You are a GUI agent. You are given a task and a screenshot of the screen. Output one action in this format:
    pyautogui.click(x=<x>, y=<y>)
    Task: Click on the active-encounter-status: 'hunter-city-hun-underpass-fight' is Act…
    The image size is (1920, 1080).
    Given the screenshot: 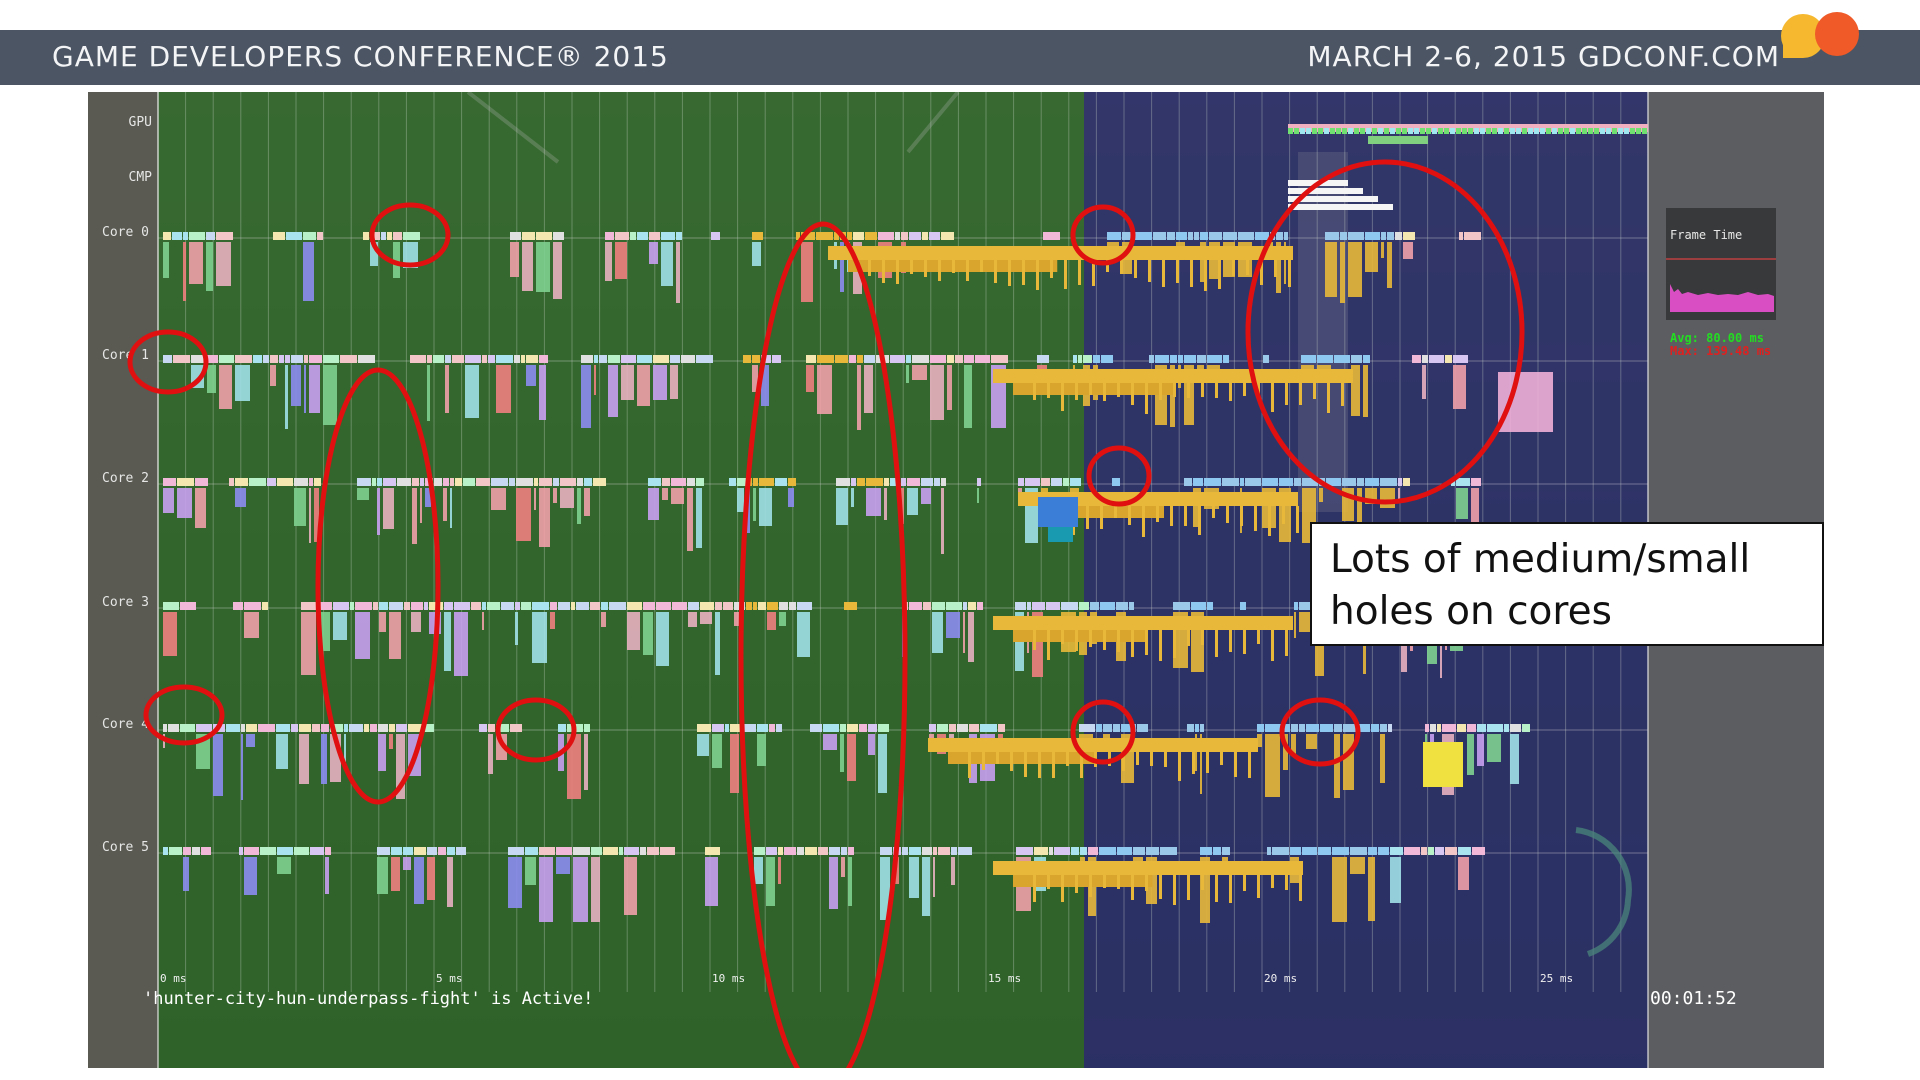 What is the action you would take?
    pyautogui.click(x=368, y=999)
    